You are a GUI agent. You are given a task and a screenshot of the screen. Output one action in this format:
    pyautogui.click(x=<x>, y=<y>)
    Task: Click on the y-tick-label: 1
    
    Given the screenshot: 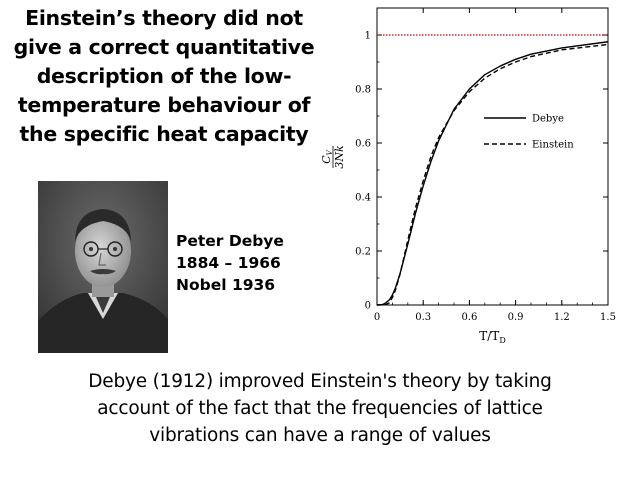 What is the action you would take?
    pyautogui.click(x=368, y=36)
    